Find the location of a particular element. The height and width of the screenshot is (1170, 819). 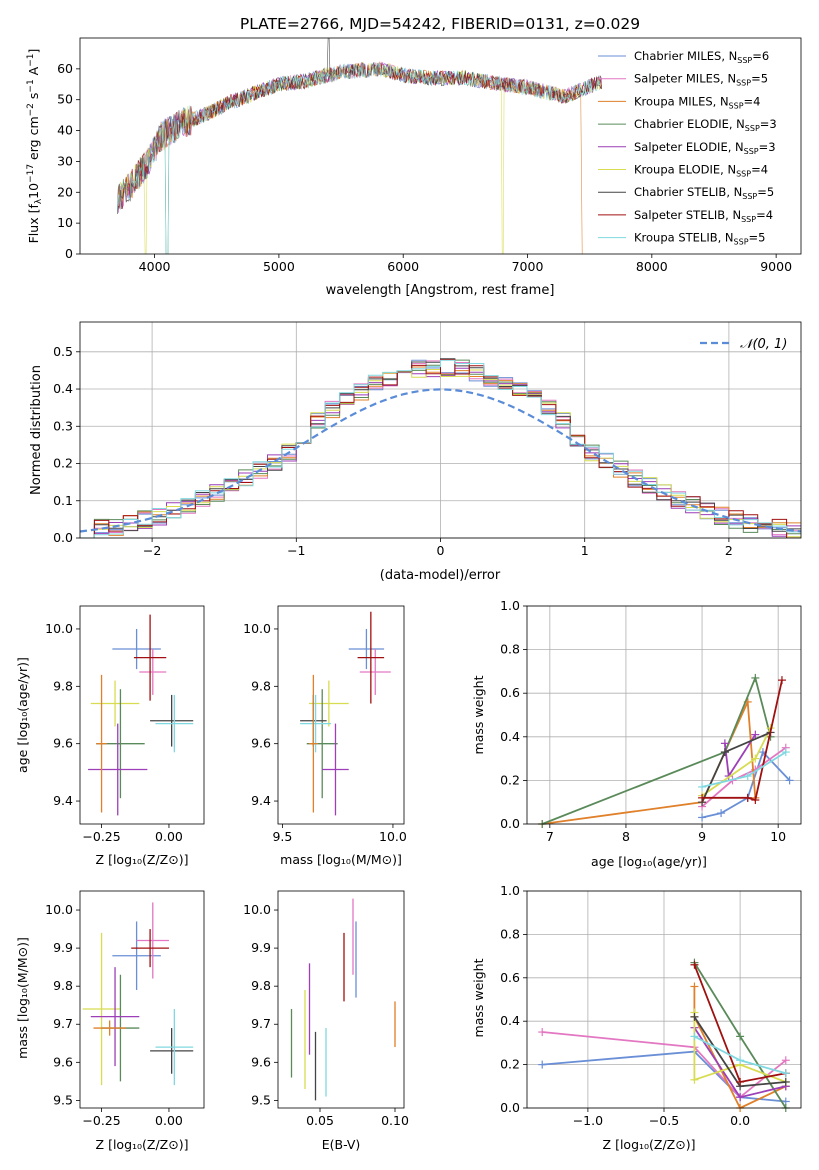

legend-label: Chabrier STELIB, NSSP=5 is located at coordinates (704, 193).